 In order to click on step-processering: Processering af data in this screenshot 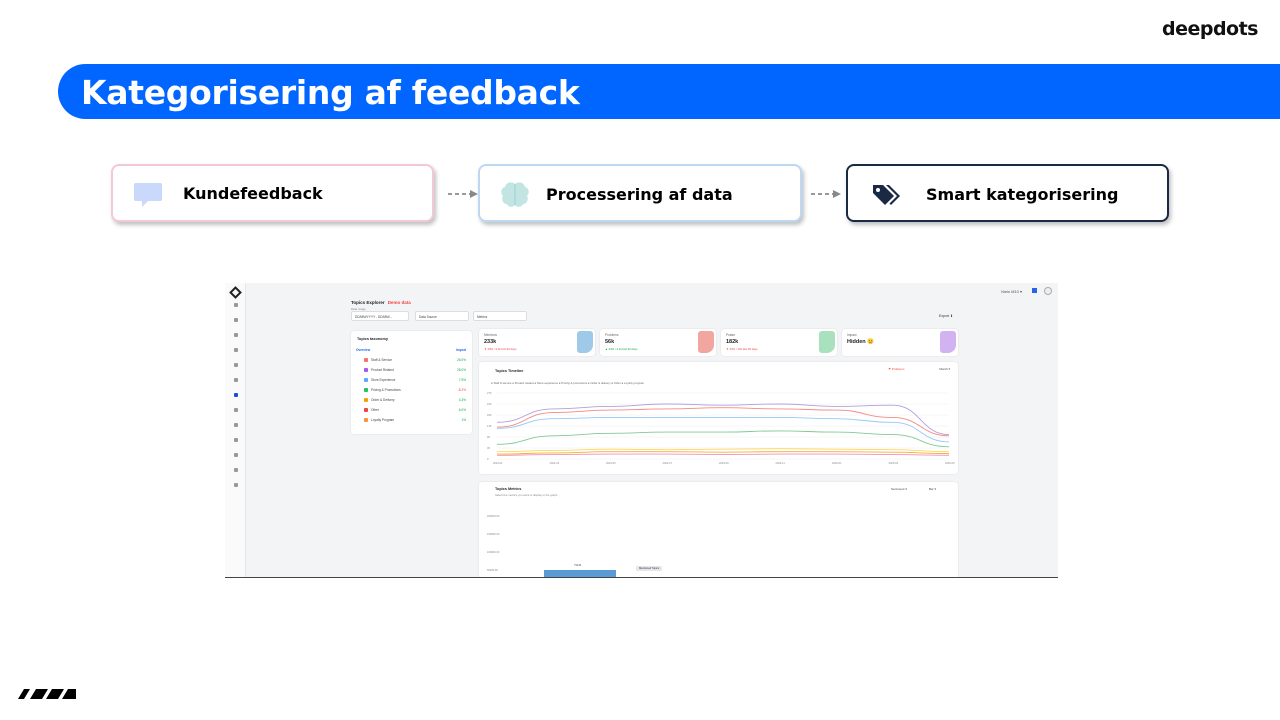, I will do `click(640, 193)`.